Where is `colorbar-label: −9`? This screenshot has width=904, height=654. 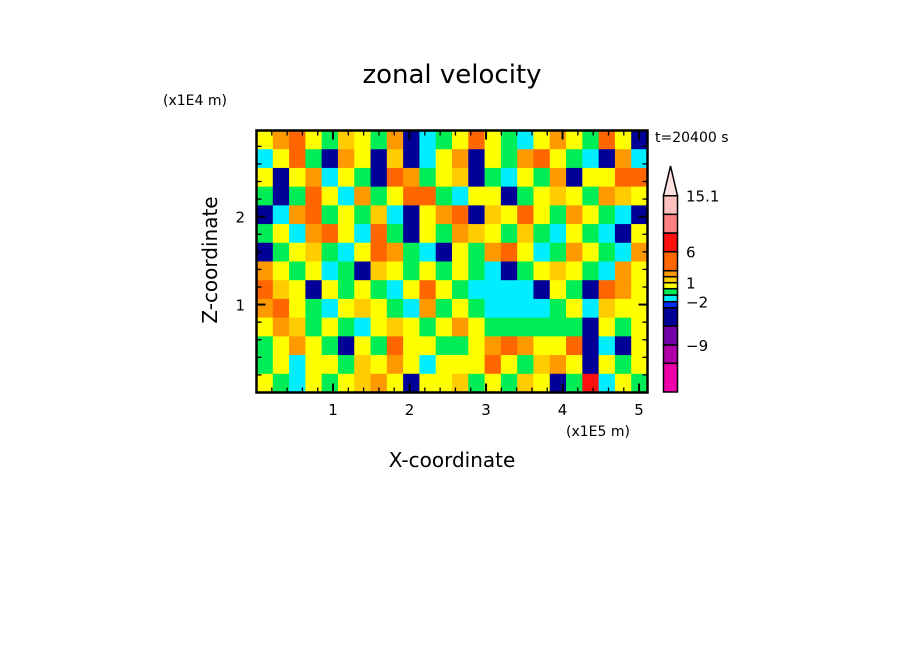
colorbar-label: −9 is located at coordinates (697, 346).